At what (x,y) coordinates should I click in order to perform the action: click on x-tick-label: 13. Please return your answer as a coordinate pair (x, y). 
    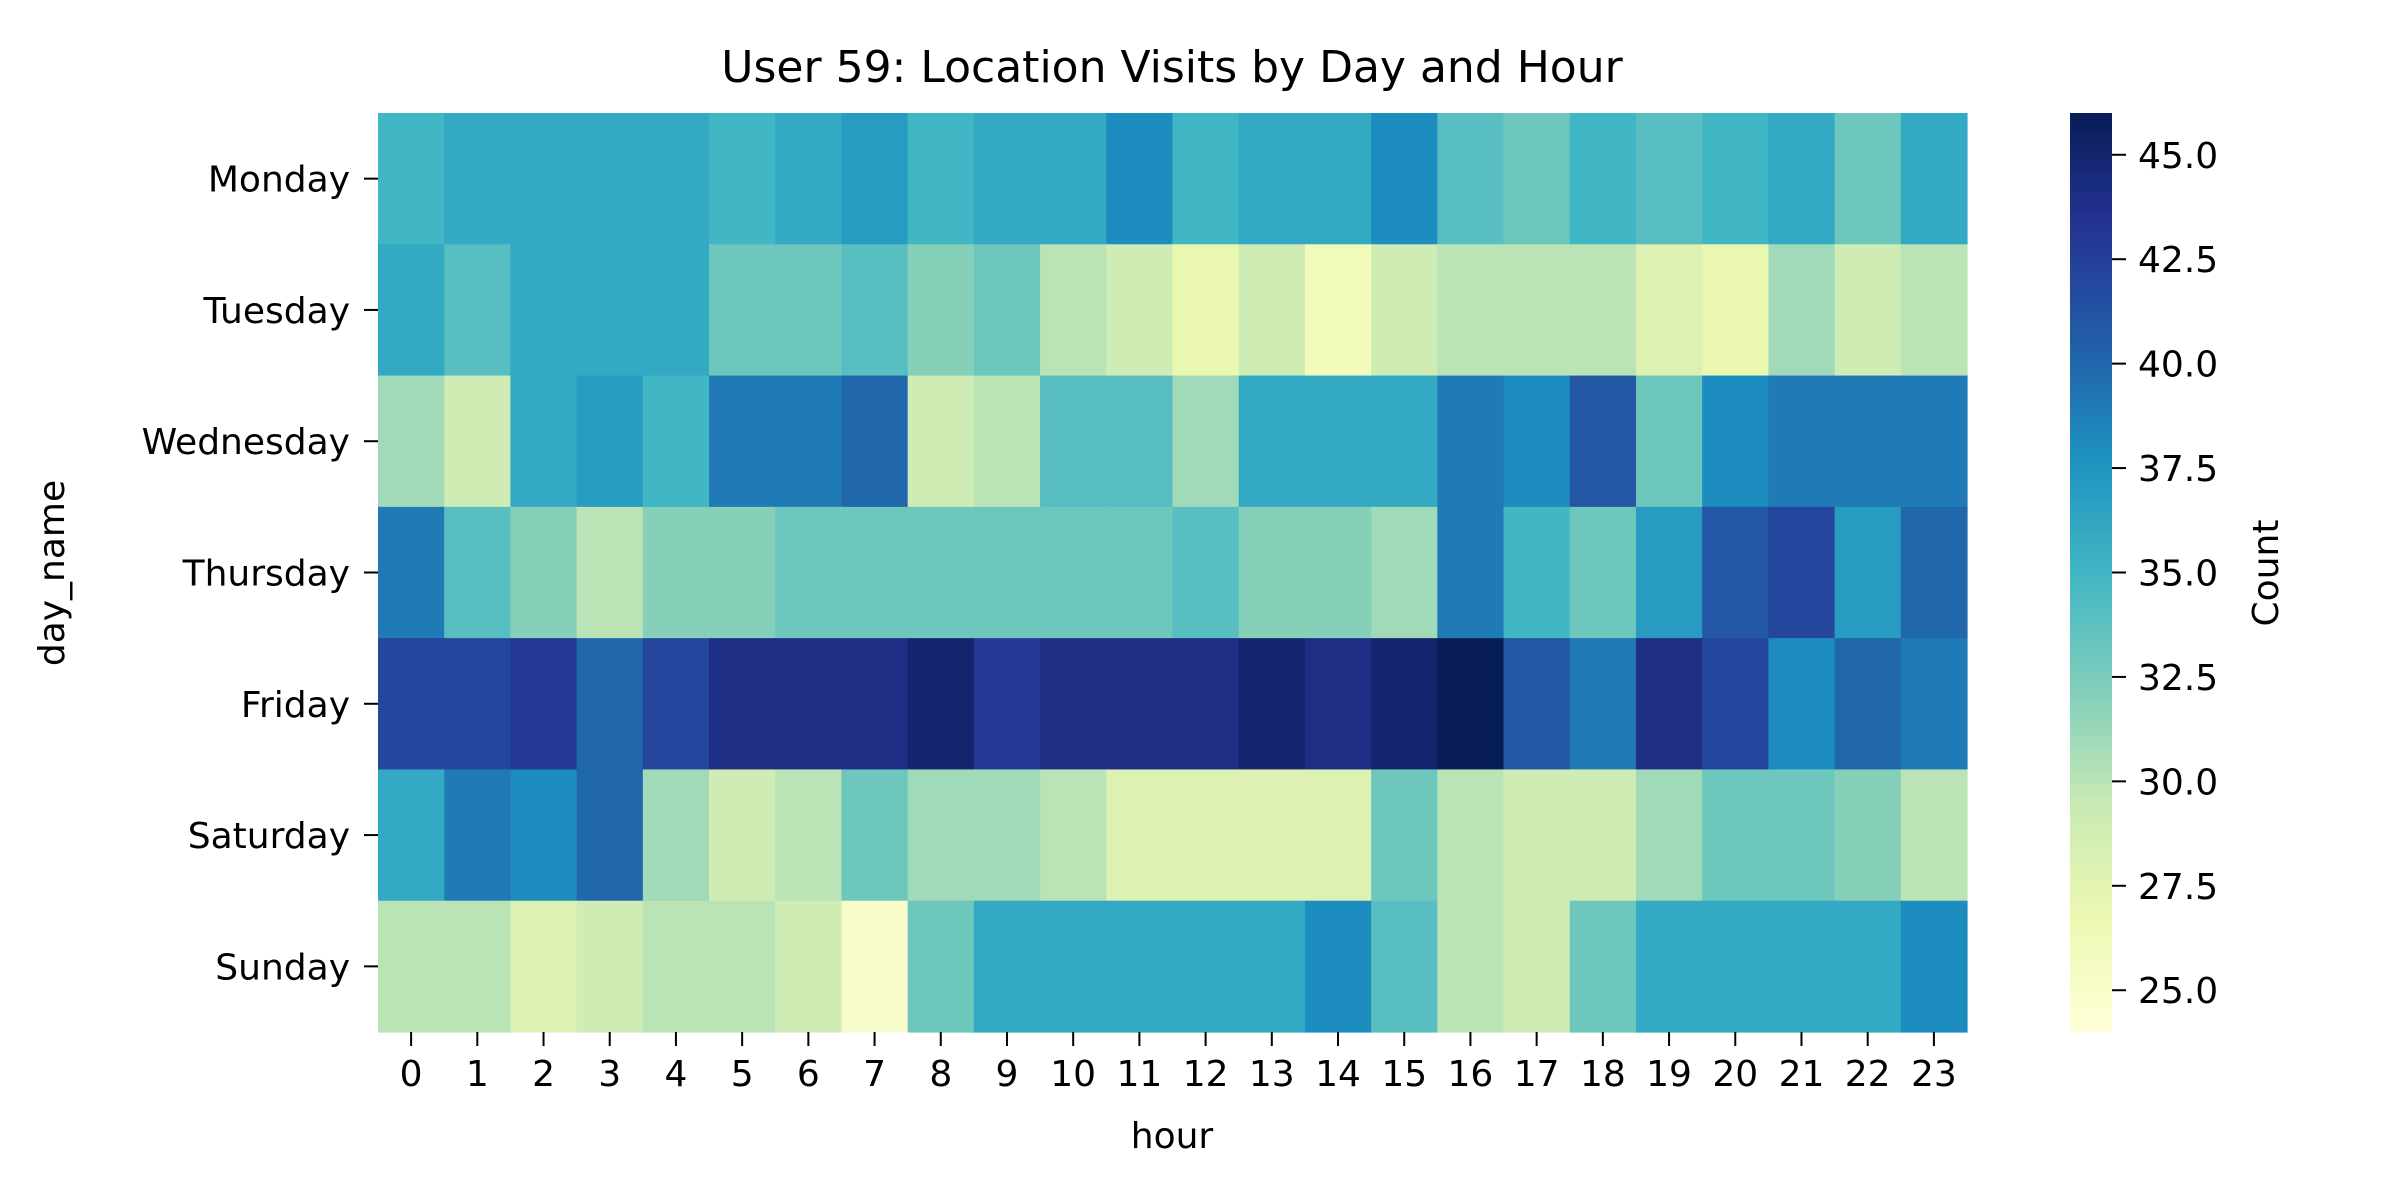
    Looking at the image, I should click on (1272, 1074).